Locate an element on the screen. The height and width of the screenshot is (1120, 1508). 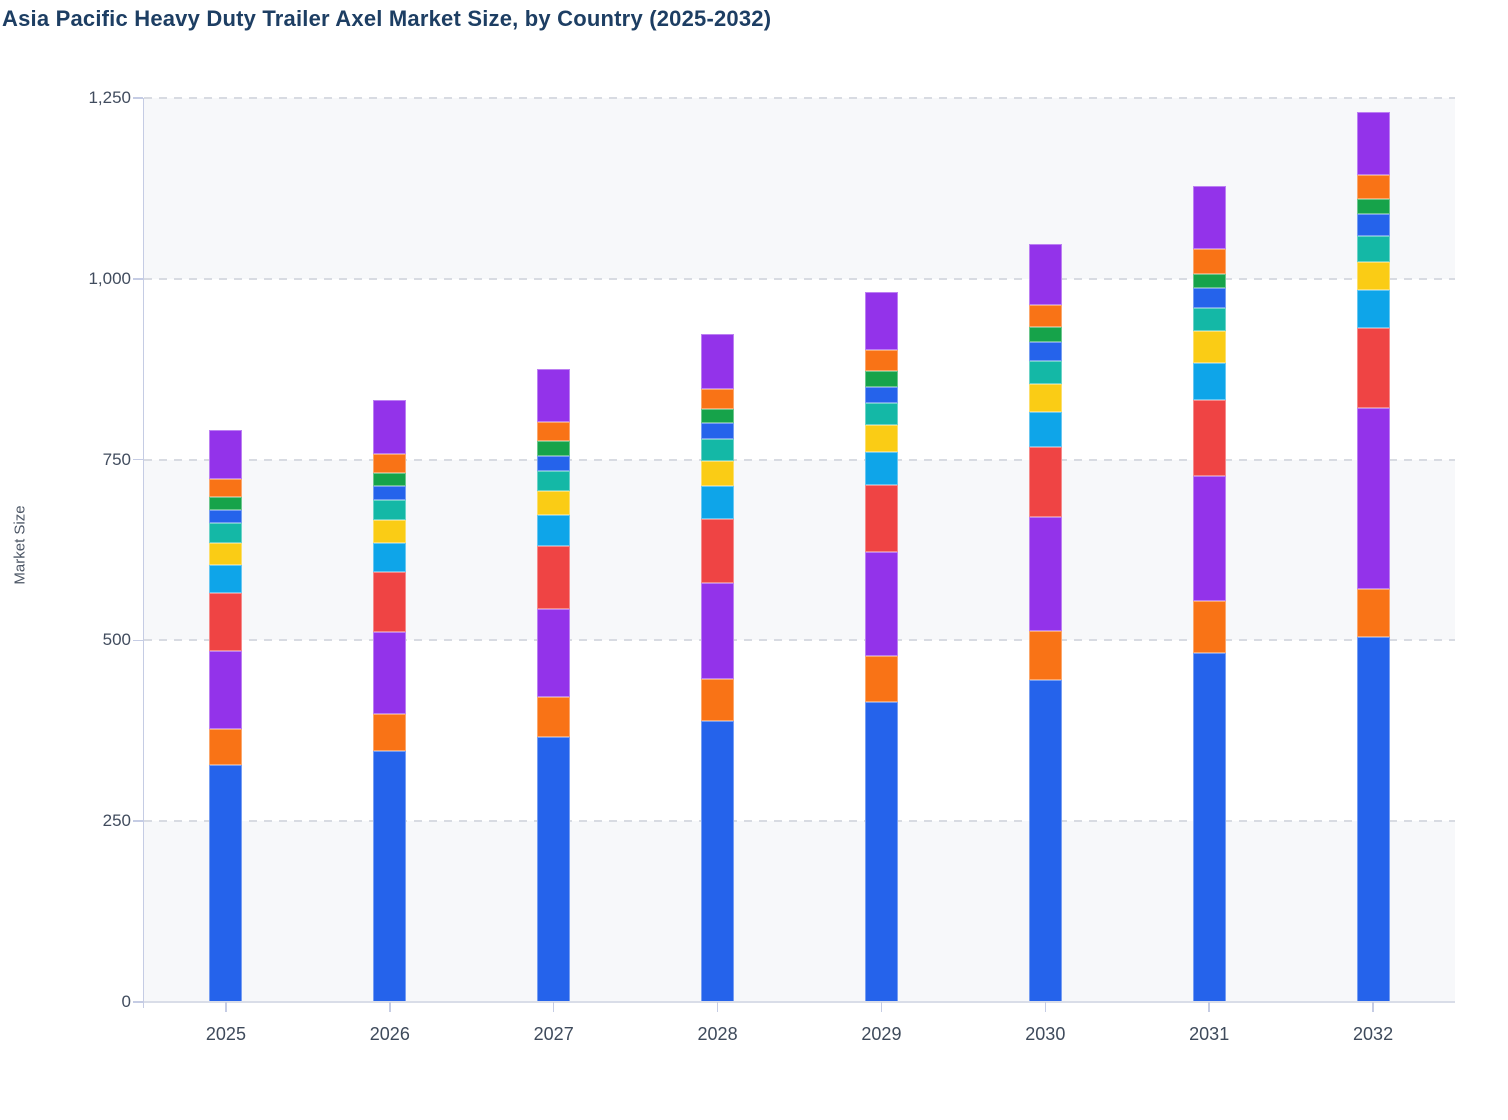
x-tick-label: 2030 is located at coordinates (1045, 1034).